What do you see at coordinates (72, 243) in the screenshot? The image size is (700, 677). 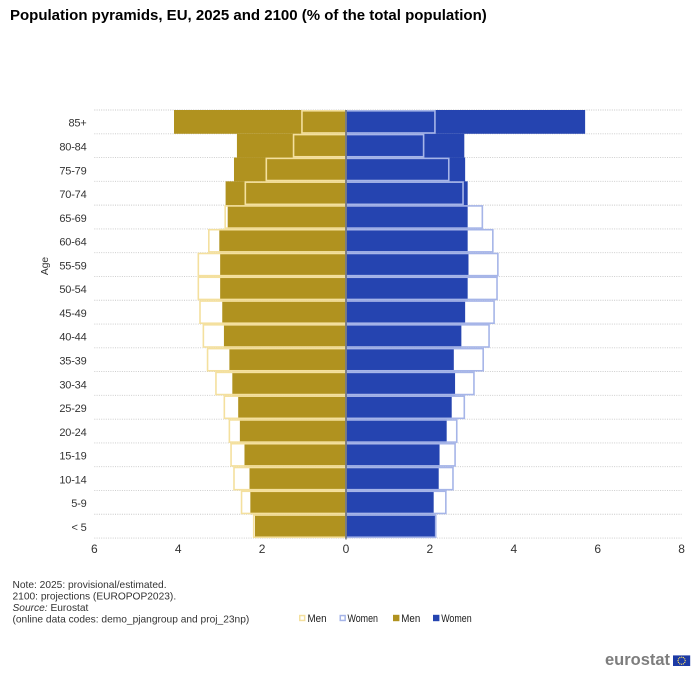 I see `svg-text: 60-64` at bounding box center [72, 243].